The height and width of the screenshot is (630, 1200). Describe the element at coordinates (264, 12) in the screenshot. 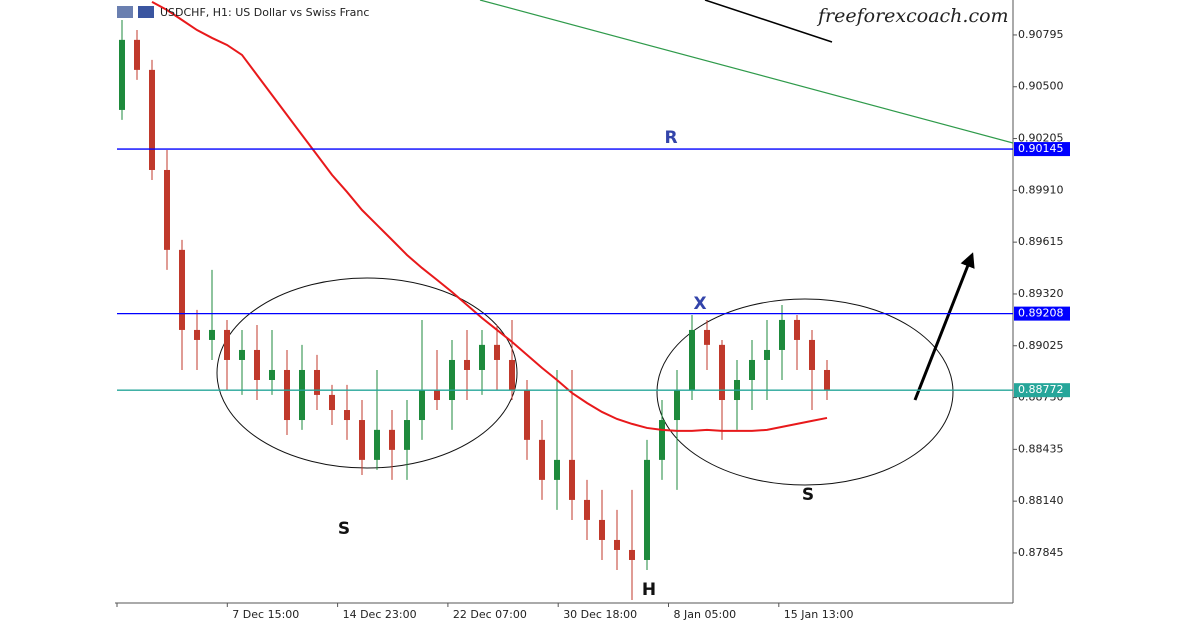

I see `chart-title: USDCHF, H1: US Dollar vs Swiss Franc` at that location.